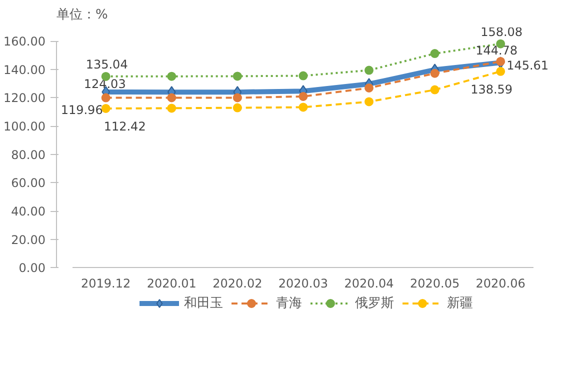  Describe the element at coordinates (203, 303) in the screenshot. I see `legend-label: 和田玉` at that location.